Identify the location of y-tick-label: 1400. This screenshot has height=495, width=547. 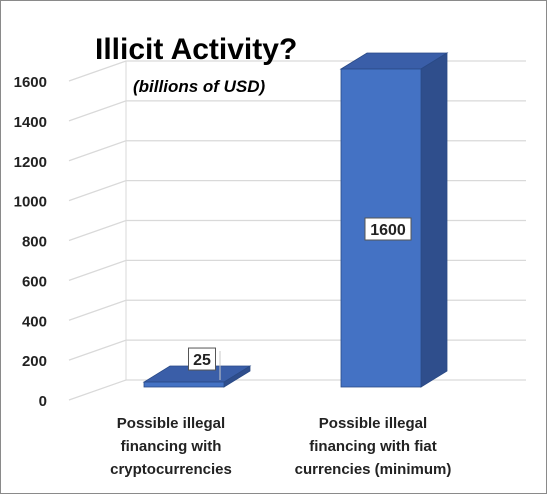
(30, 122).